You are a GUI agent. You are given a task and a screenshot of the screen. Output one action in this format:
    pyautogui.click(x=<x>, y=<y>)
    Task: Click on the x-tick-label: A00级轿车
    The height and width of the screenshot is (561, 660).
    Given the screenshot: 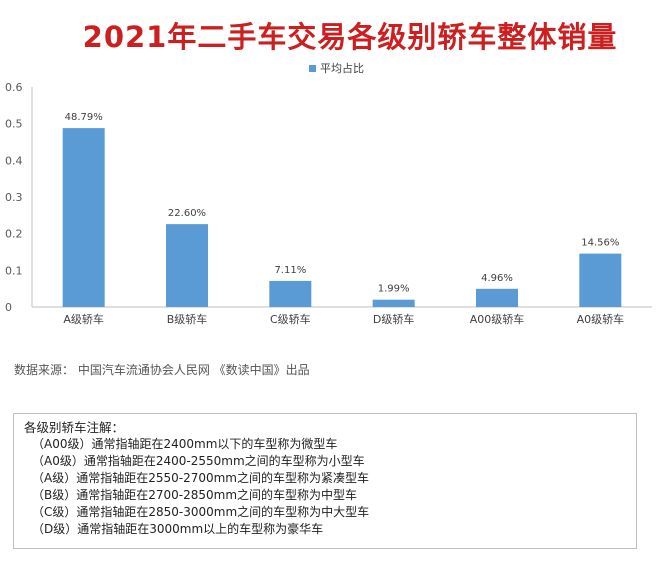 What is the action you would take?
    pyautogui.click(x=497, y=319)
    